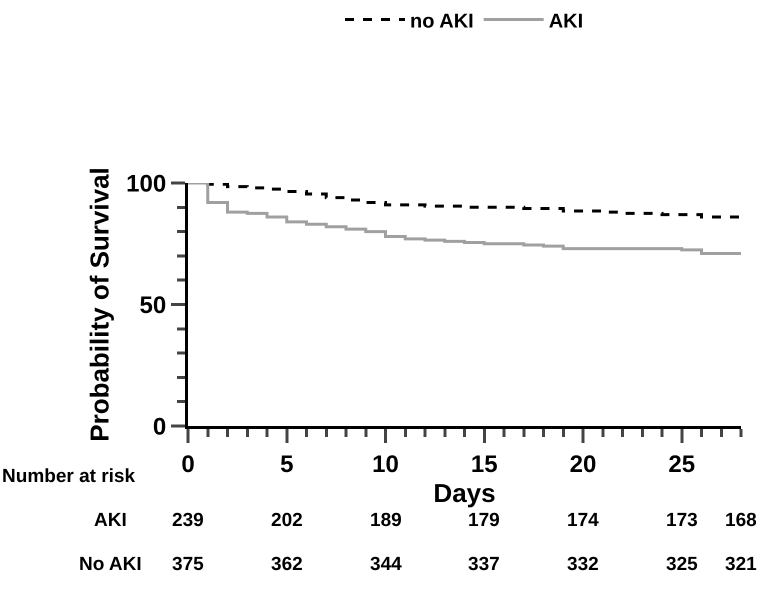 Image resolution: width=760 pixels, height=611 pixels. What do you see at coordinates (188, 520) in the screenshot?
I see `text: 239` at bounding box center [188, 520].